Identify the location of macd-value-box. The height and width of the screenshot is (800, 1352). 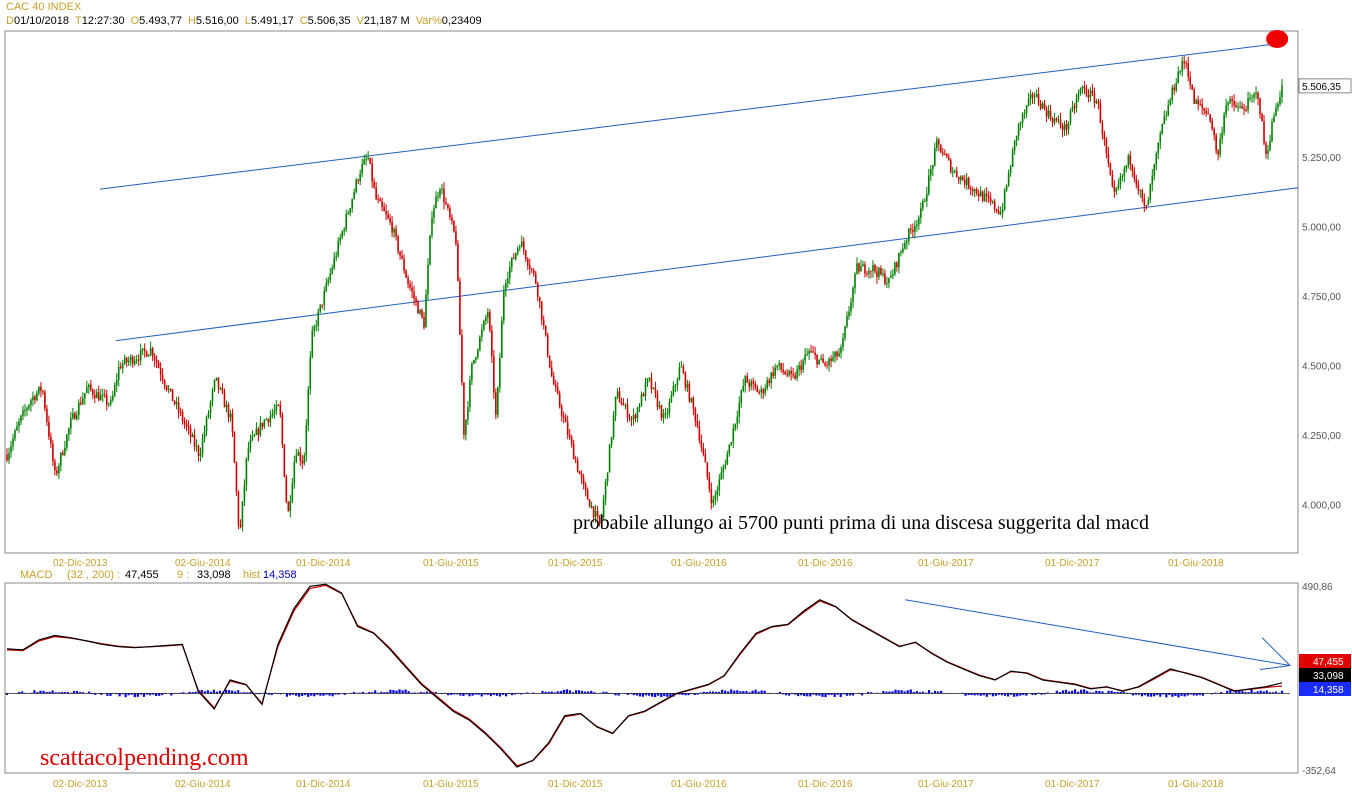
(1325, 675).